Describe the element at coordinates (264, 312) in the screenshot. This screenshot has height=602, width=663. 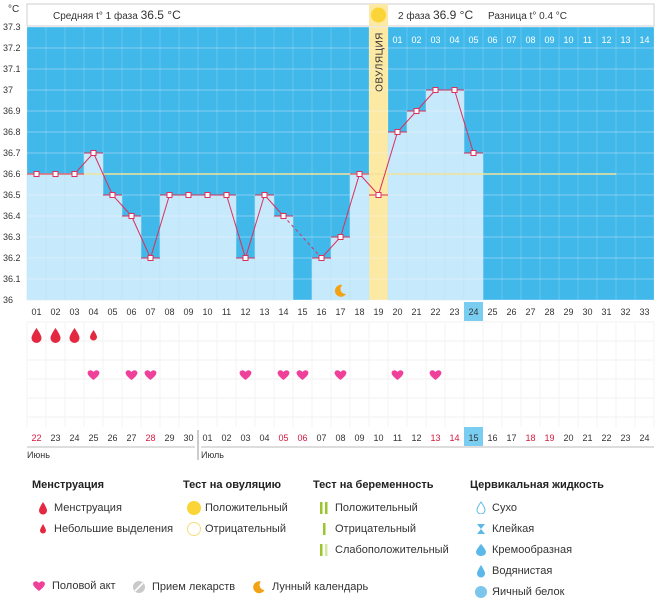
I see `cycle-day-label: 13` at that location.